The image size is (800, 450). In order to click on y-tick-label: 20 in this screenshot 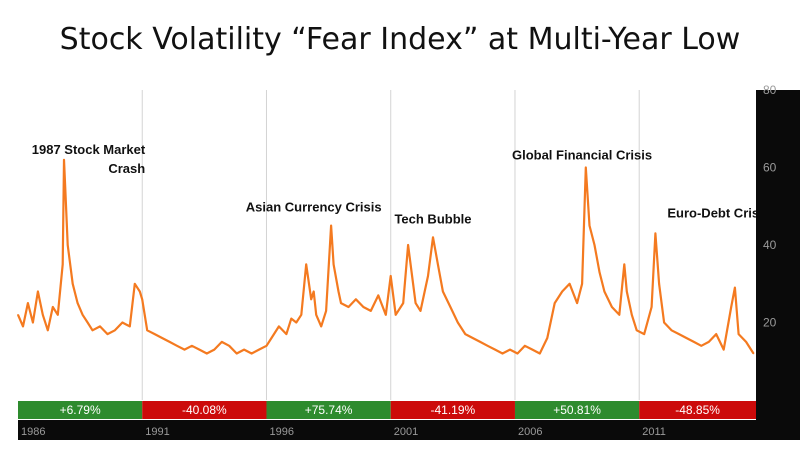, I will do `click(770, 323)`.